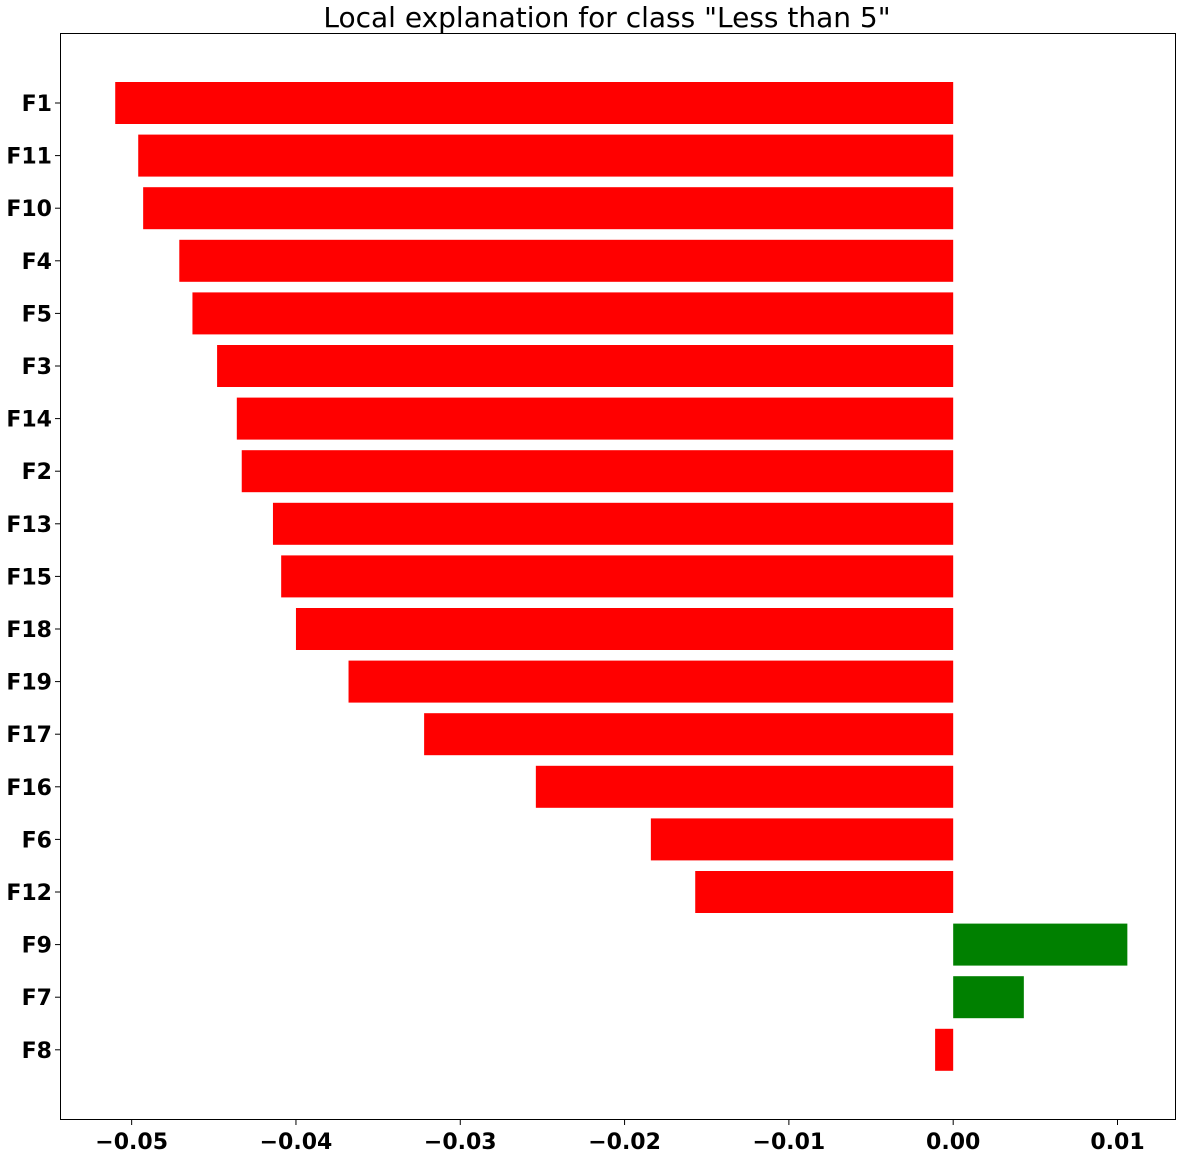  What do you see at coordinates (789, 1142) in the screenshot?
I see `x-tick-label: −0.01` at bounding box center [789, 1142].